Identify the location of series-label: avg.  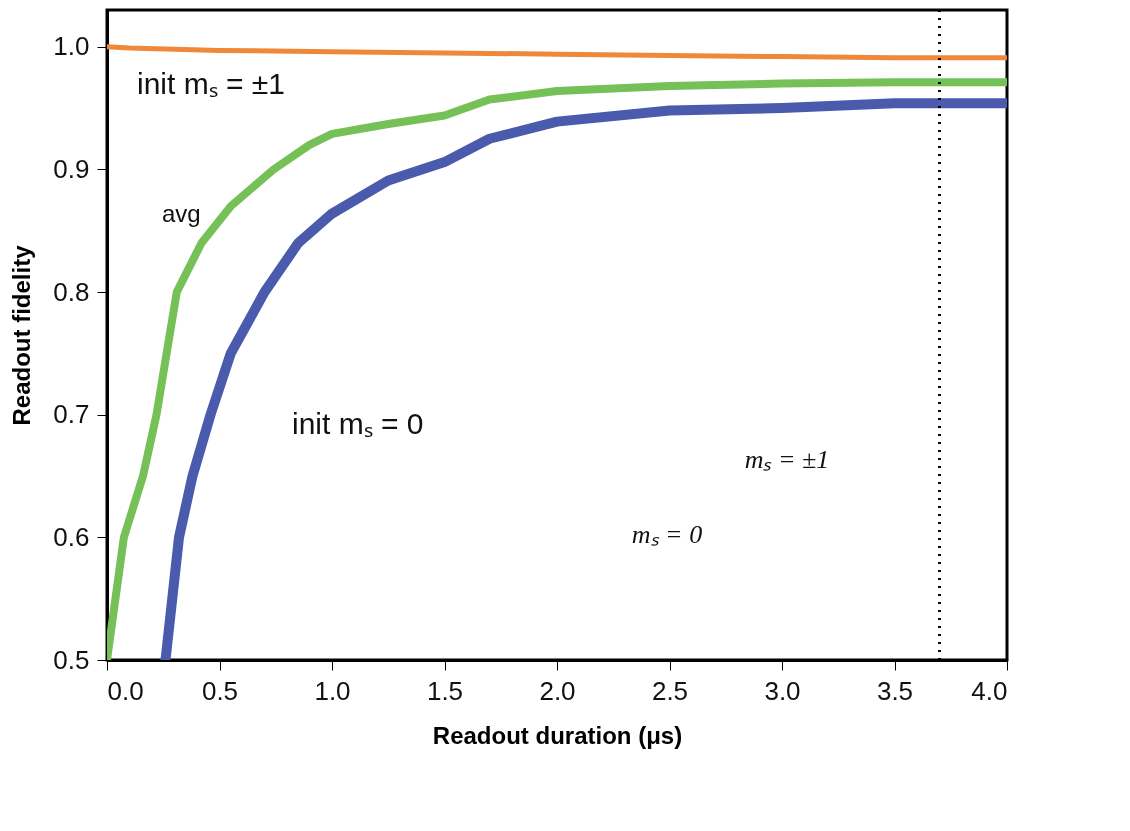
(181, 213).